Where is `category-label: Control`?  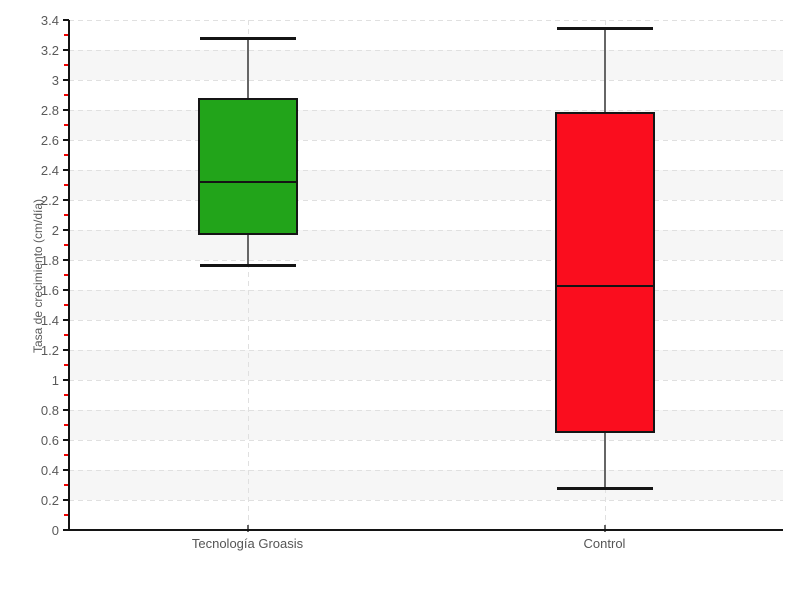
category-label: Control is located at coordinates (604, 543).